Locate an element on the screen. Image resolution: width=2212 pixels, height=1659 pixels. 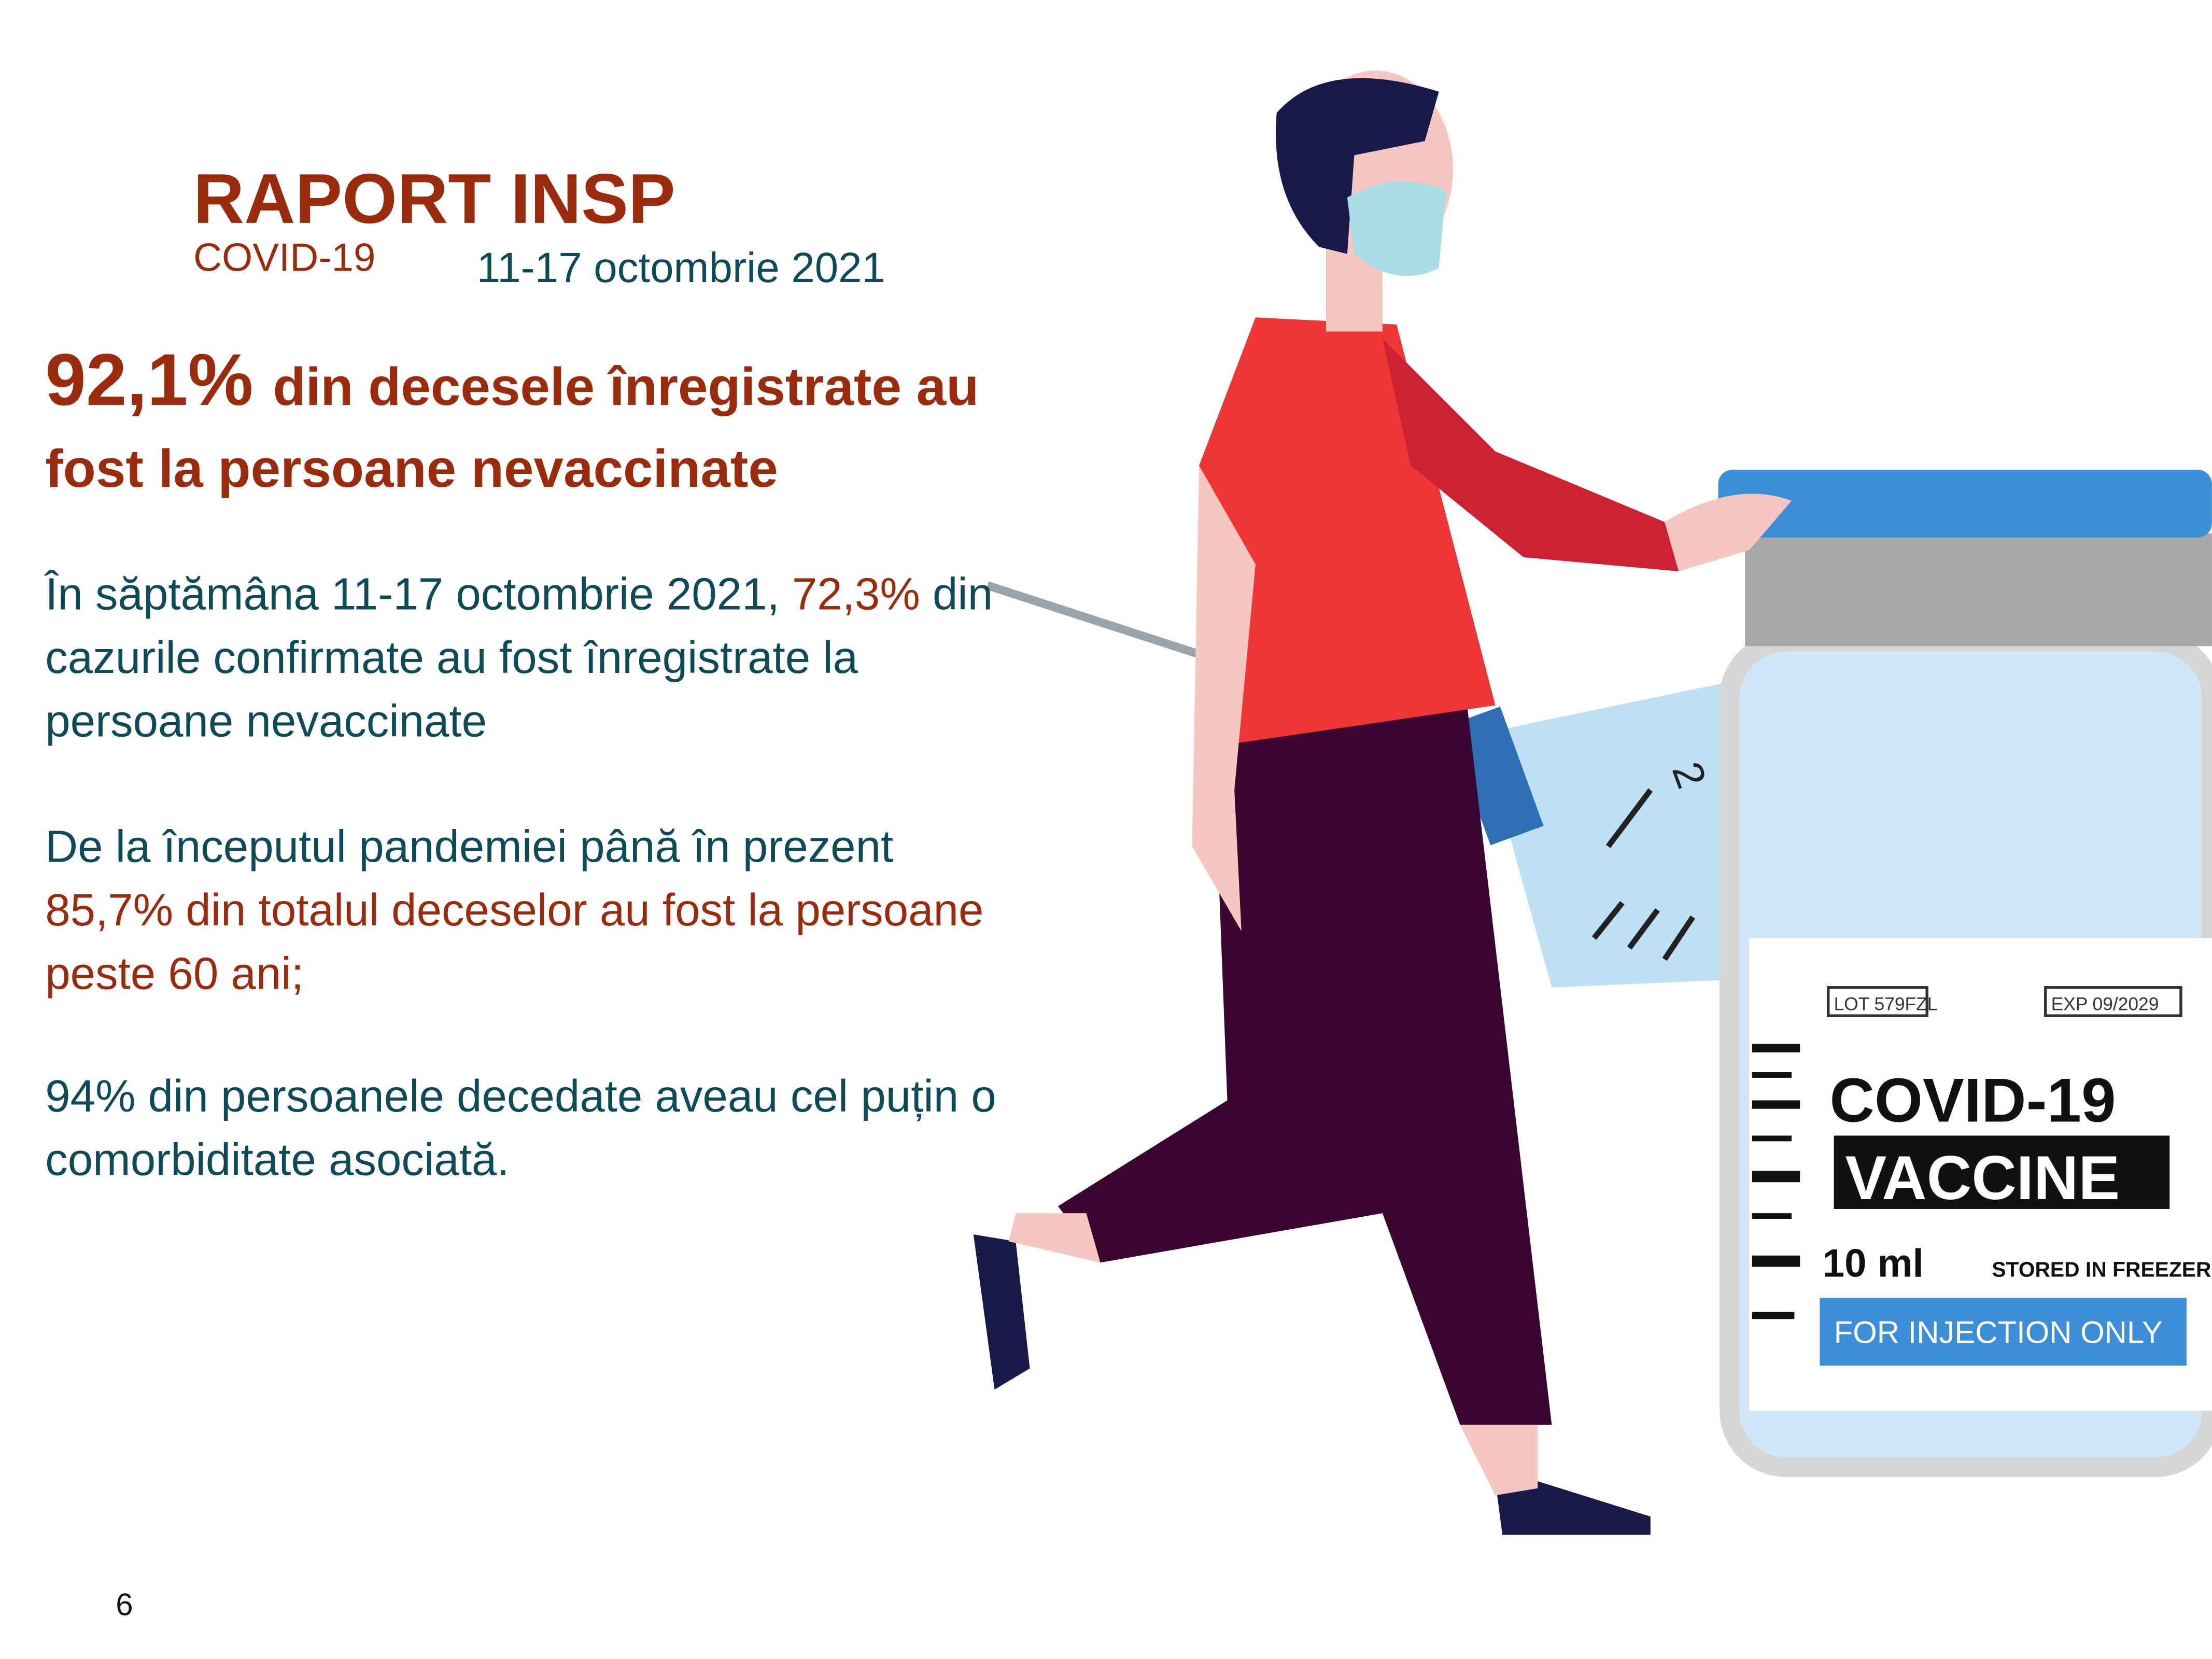
text-segment: persoane nevaccinate is located at coordinates (266, 721).